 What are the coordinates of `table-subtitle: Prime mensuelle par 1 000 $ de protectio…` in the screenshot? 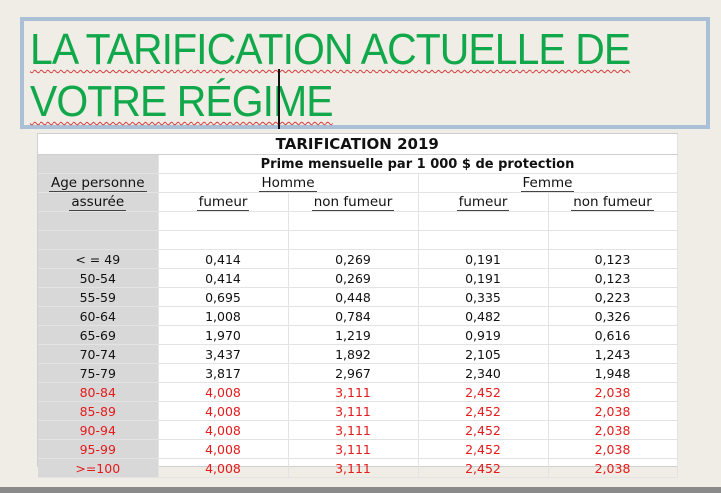 It's located at (418, 164).